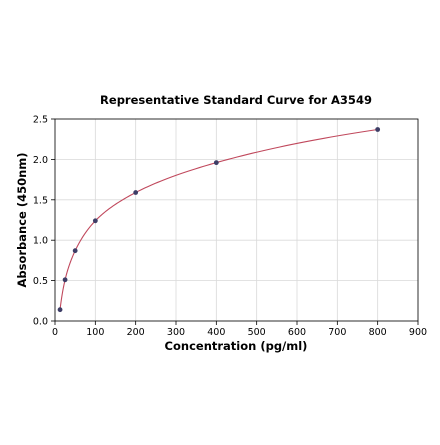 The image size is (440, 445). I want to click on chart-title: Representative Standard Curve for A3549, so click(236, 100).